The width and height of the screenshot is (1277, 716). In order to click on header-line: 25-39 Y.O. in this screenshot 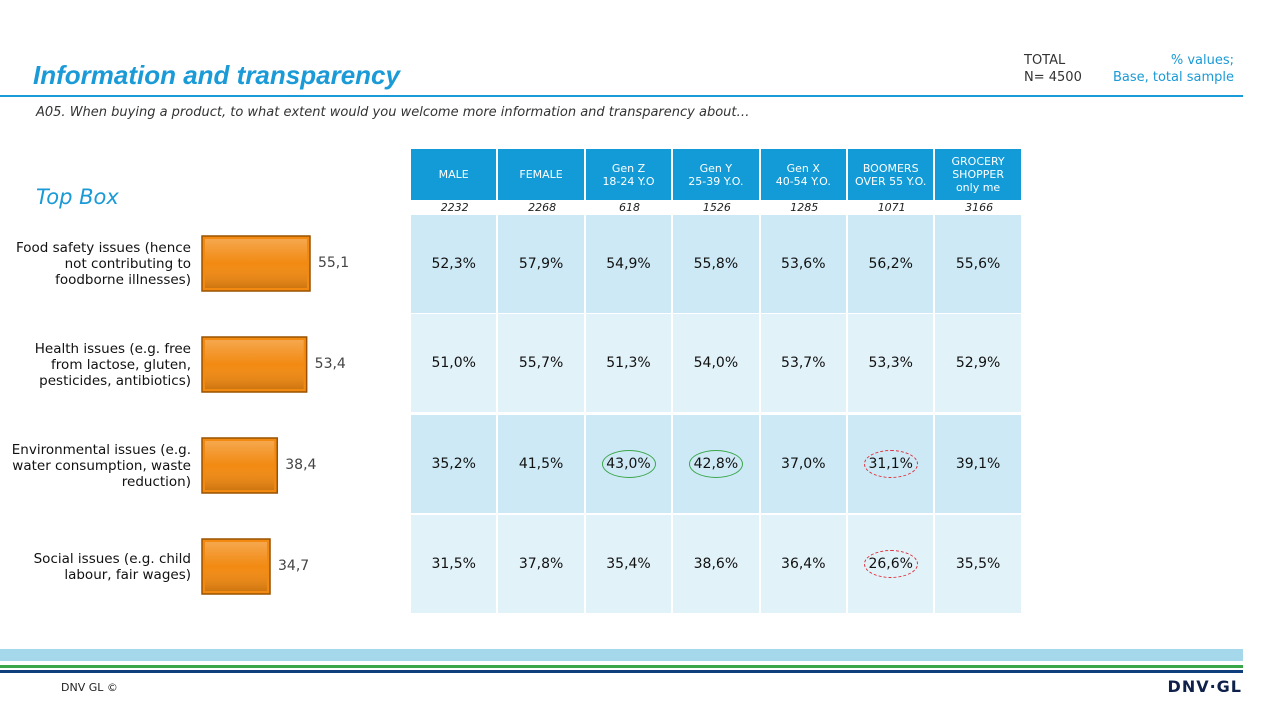, I will do `click(716, 181)`.